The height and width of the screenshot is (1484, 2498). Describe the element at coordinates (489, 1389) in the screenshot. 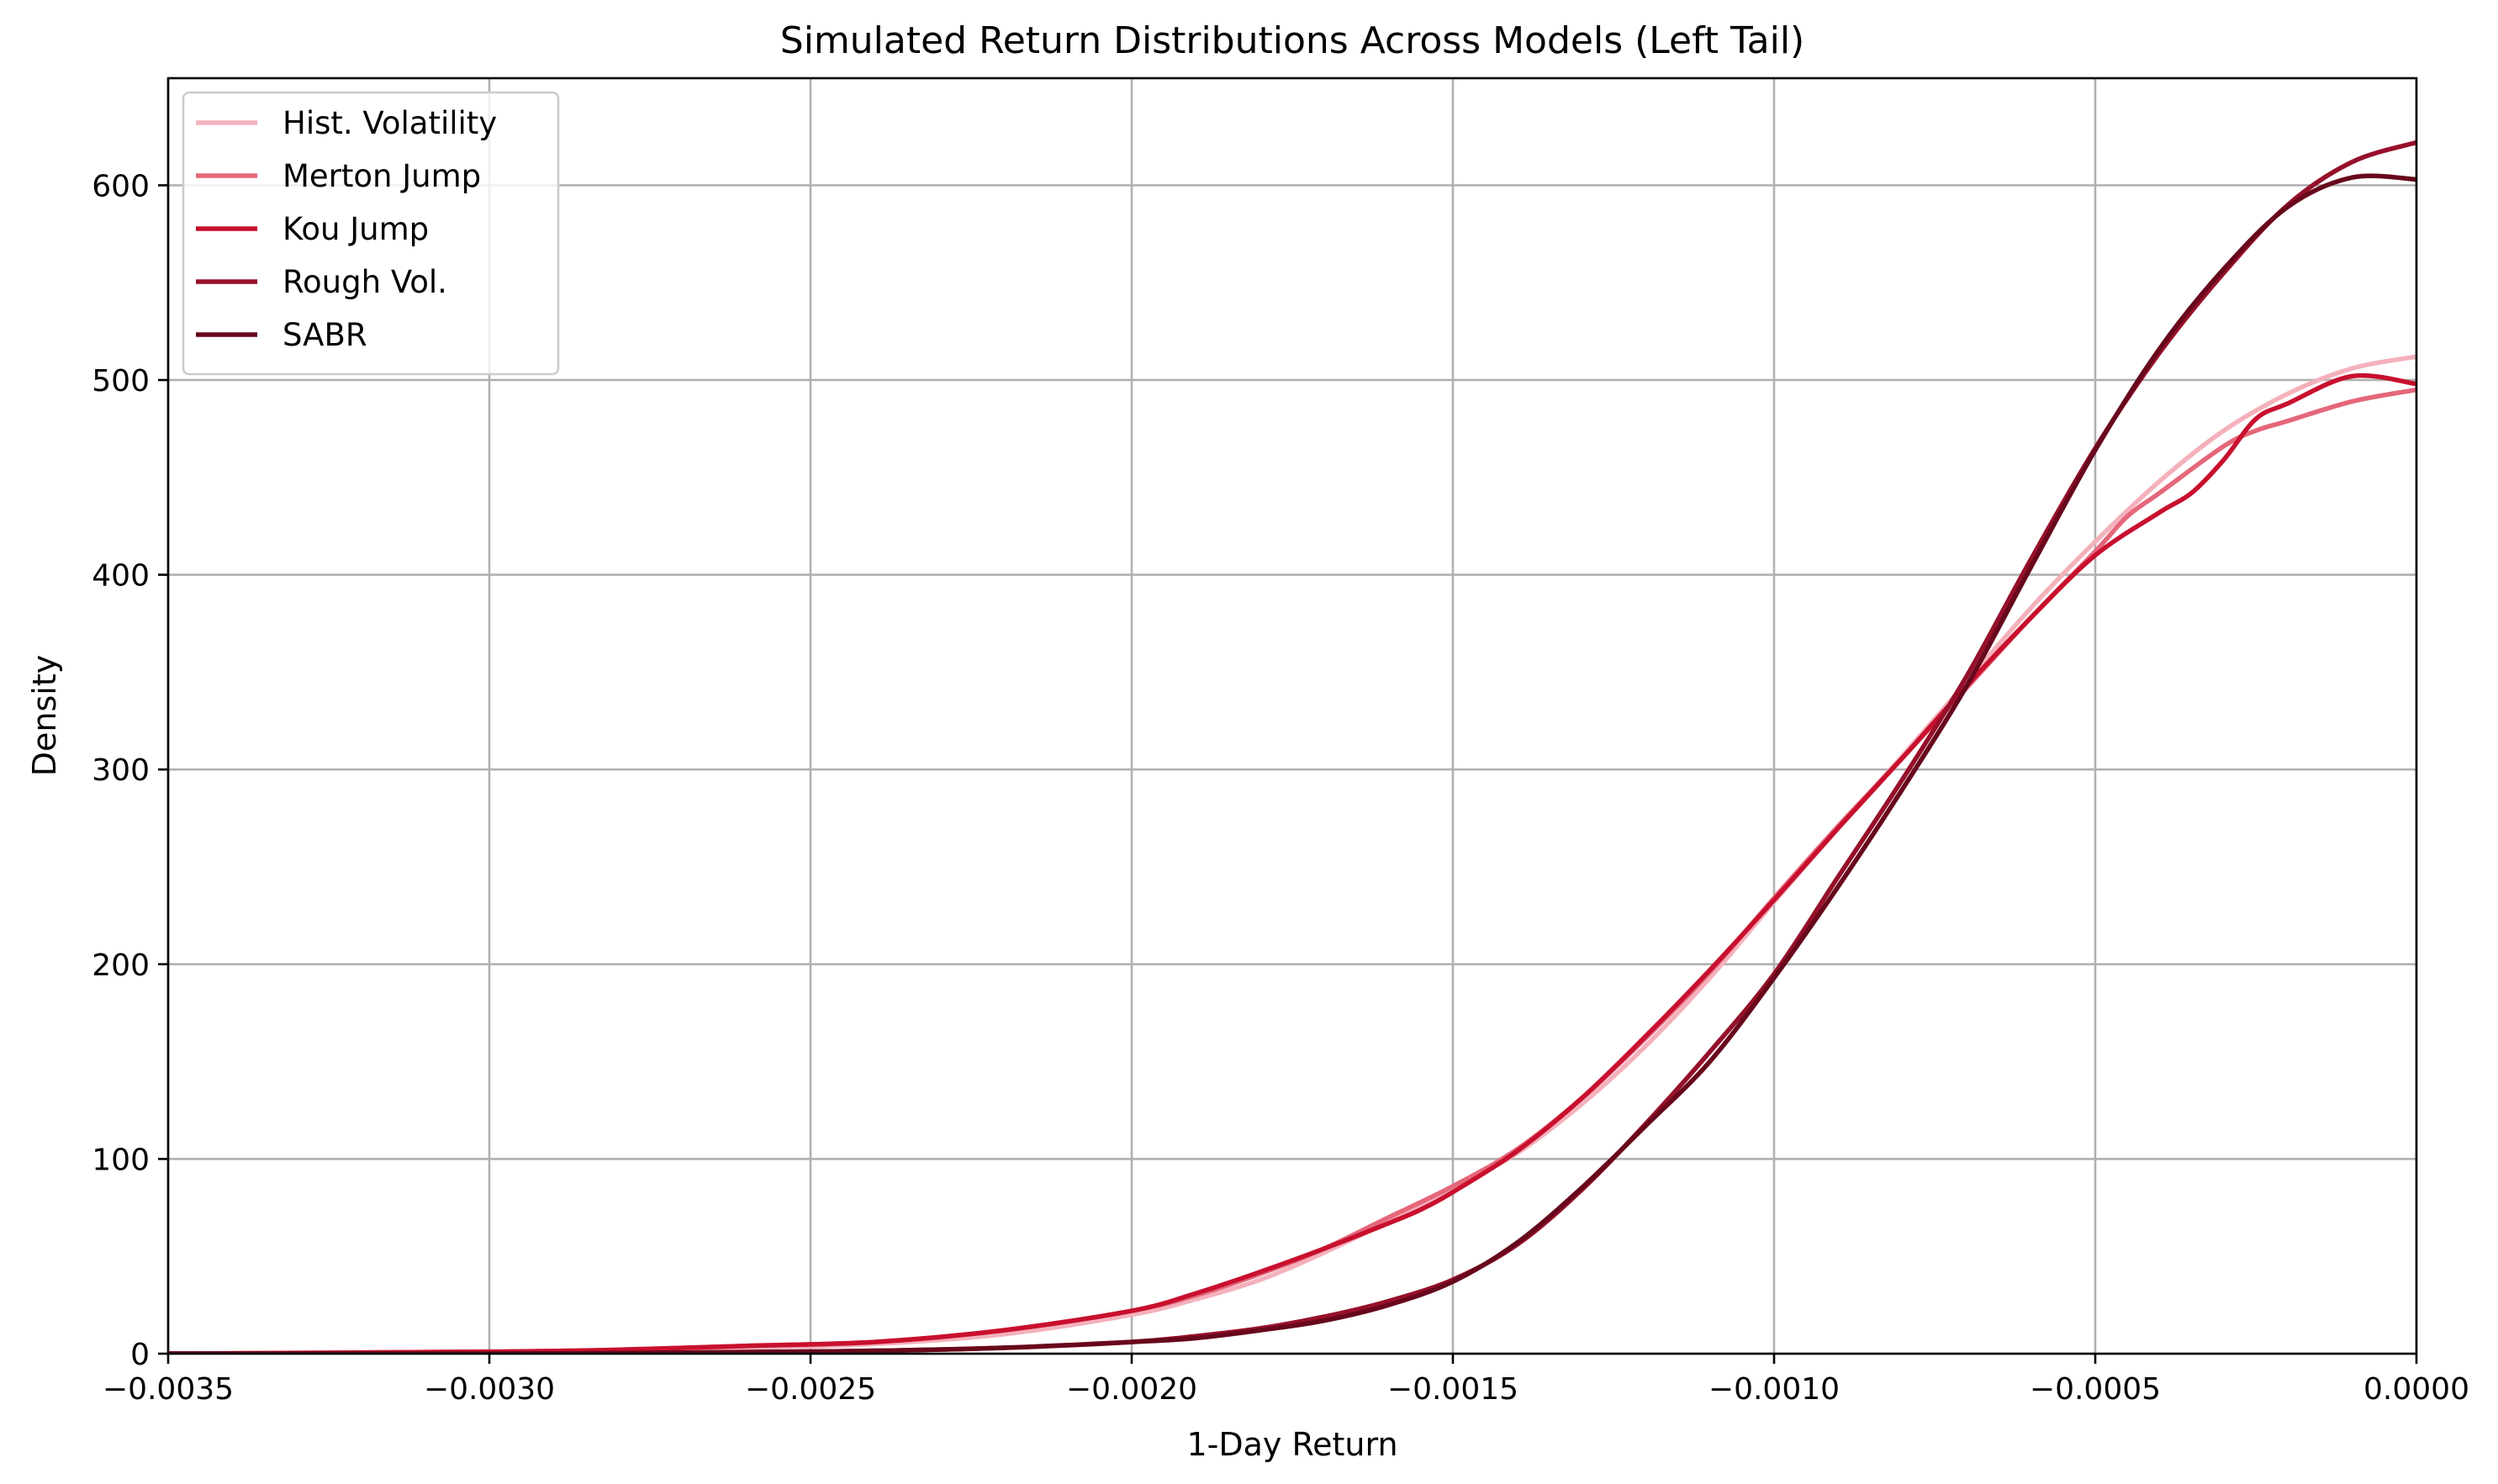

I see `x-tick-label: −0.0030` at that location.